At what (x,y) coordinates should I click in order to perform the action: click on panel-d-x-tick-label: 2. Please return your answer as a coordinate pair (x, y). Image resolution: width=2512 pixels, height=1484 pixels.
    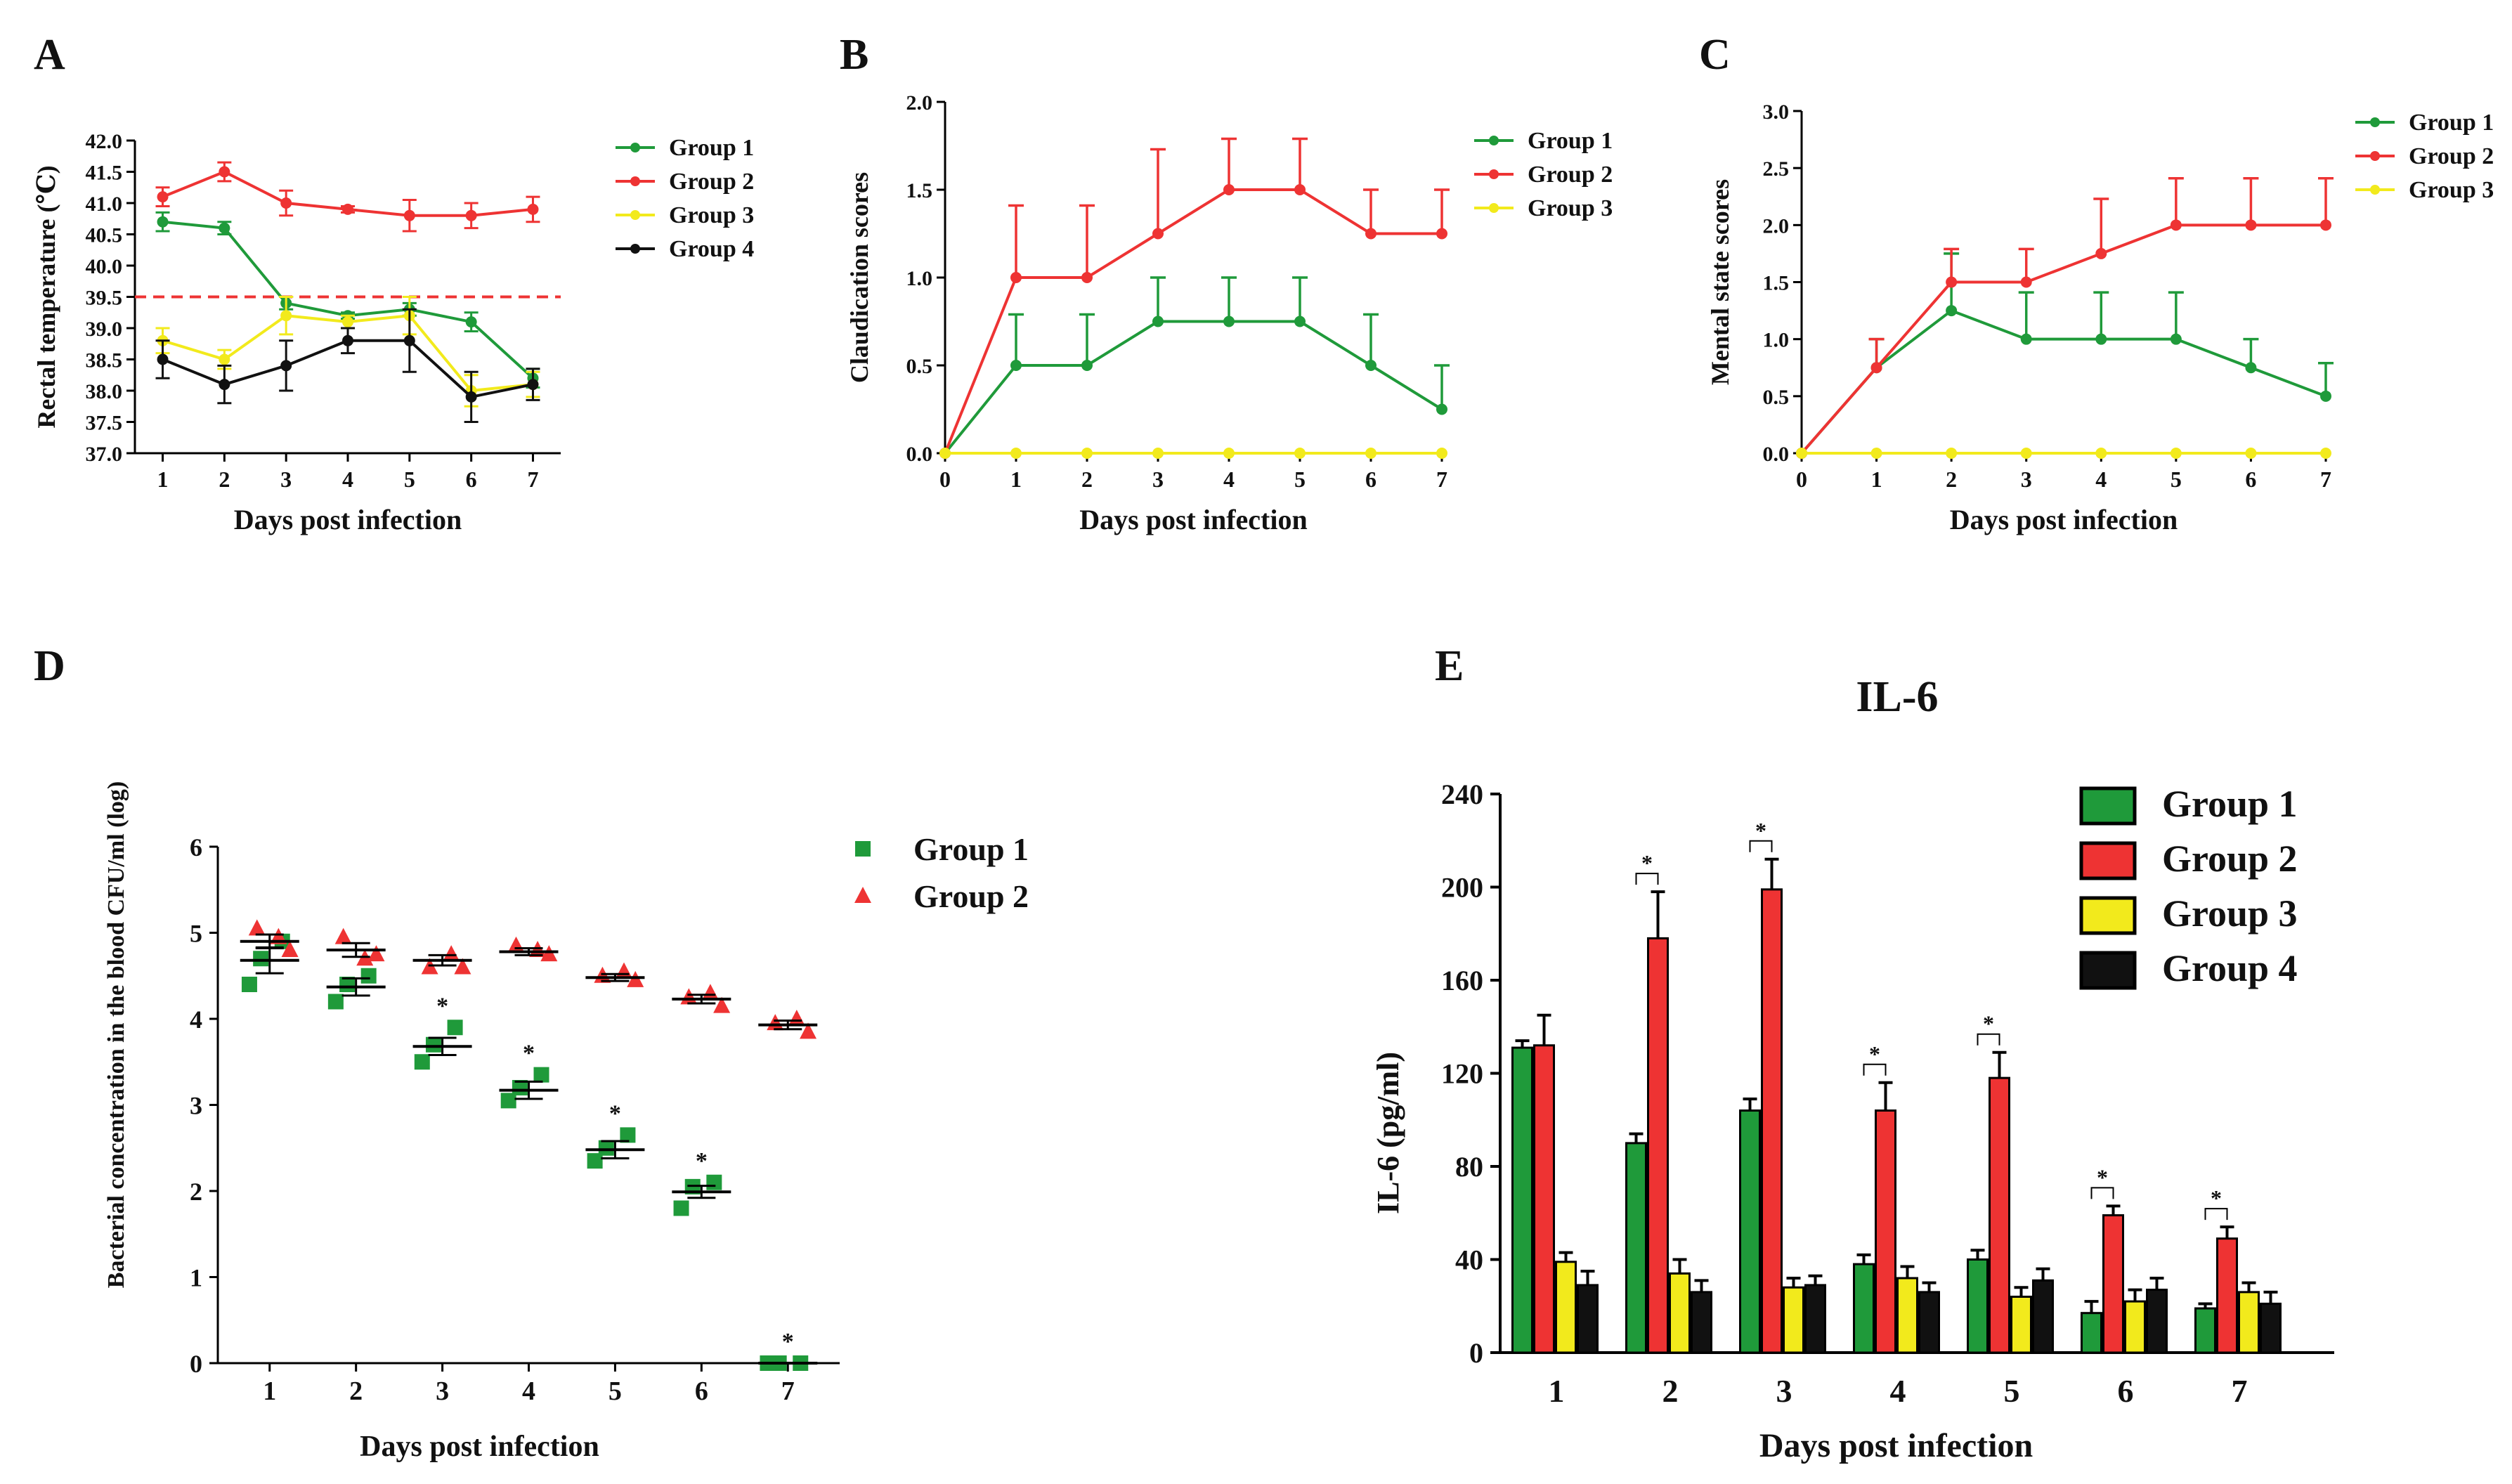
    Looking at the image, I should click on (356, 1391).